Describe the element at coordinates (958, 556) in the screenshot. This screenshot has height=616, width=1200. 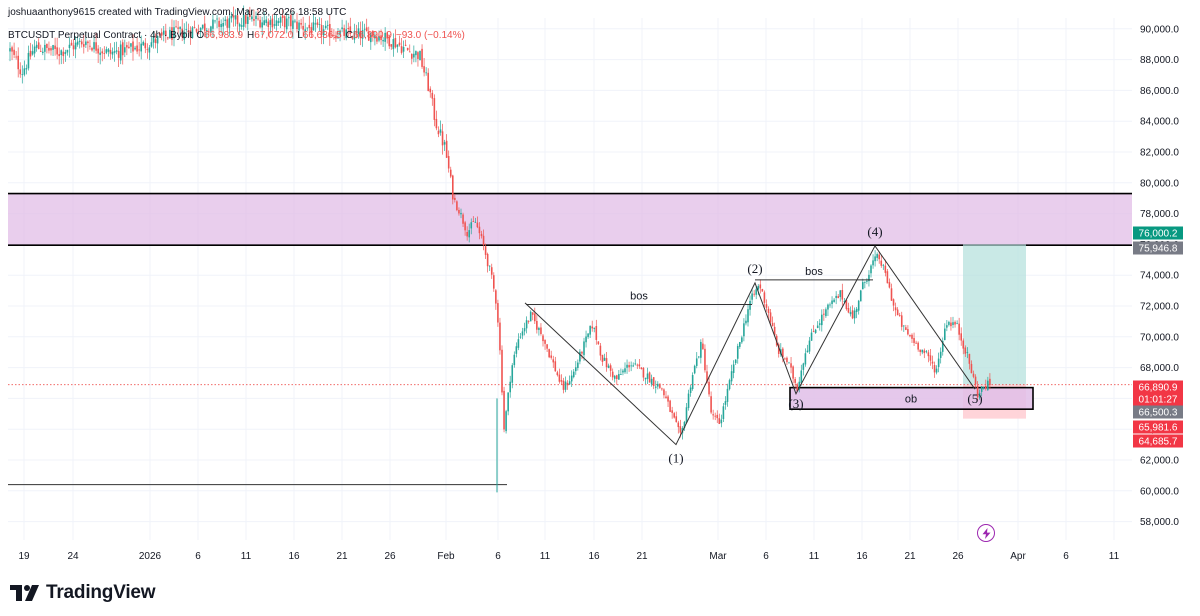
I see `time-axis-label: 26` at that location.